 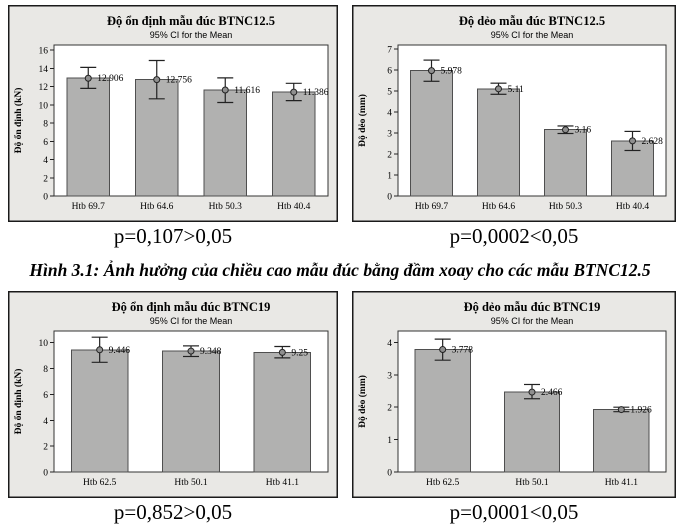 I want to click on value-label: 12.906, so click(x=110, y=79).